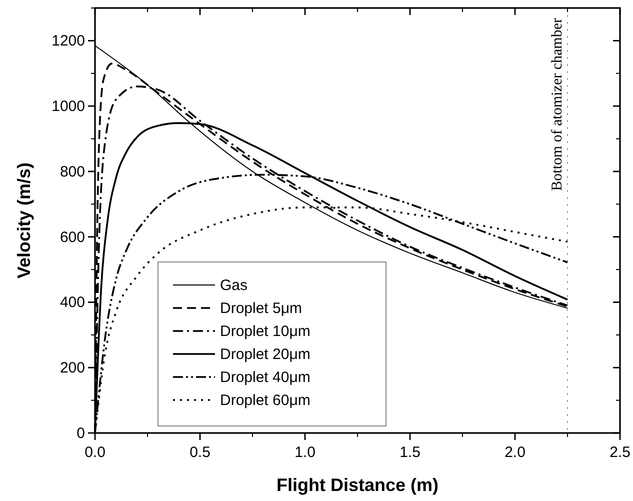 Image resolution: width=633 pixels, height=501 pixels. I want to click on legend-label: Gas, so click(234, 285).